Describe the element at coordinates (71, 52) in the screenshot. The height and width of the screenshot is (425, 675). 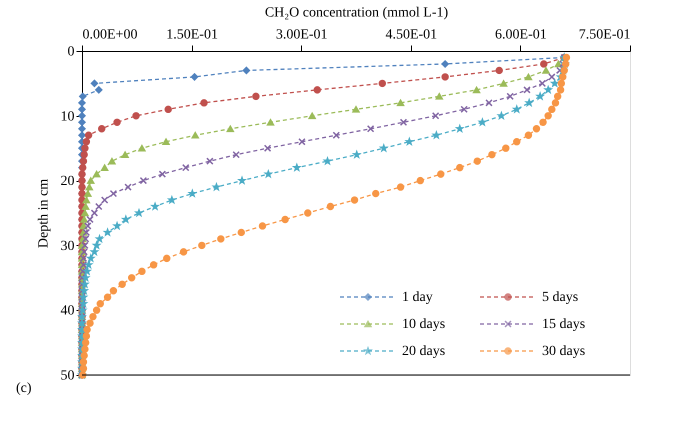
I see `y-tick-label: 0` at that location.